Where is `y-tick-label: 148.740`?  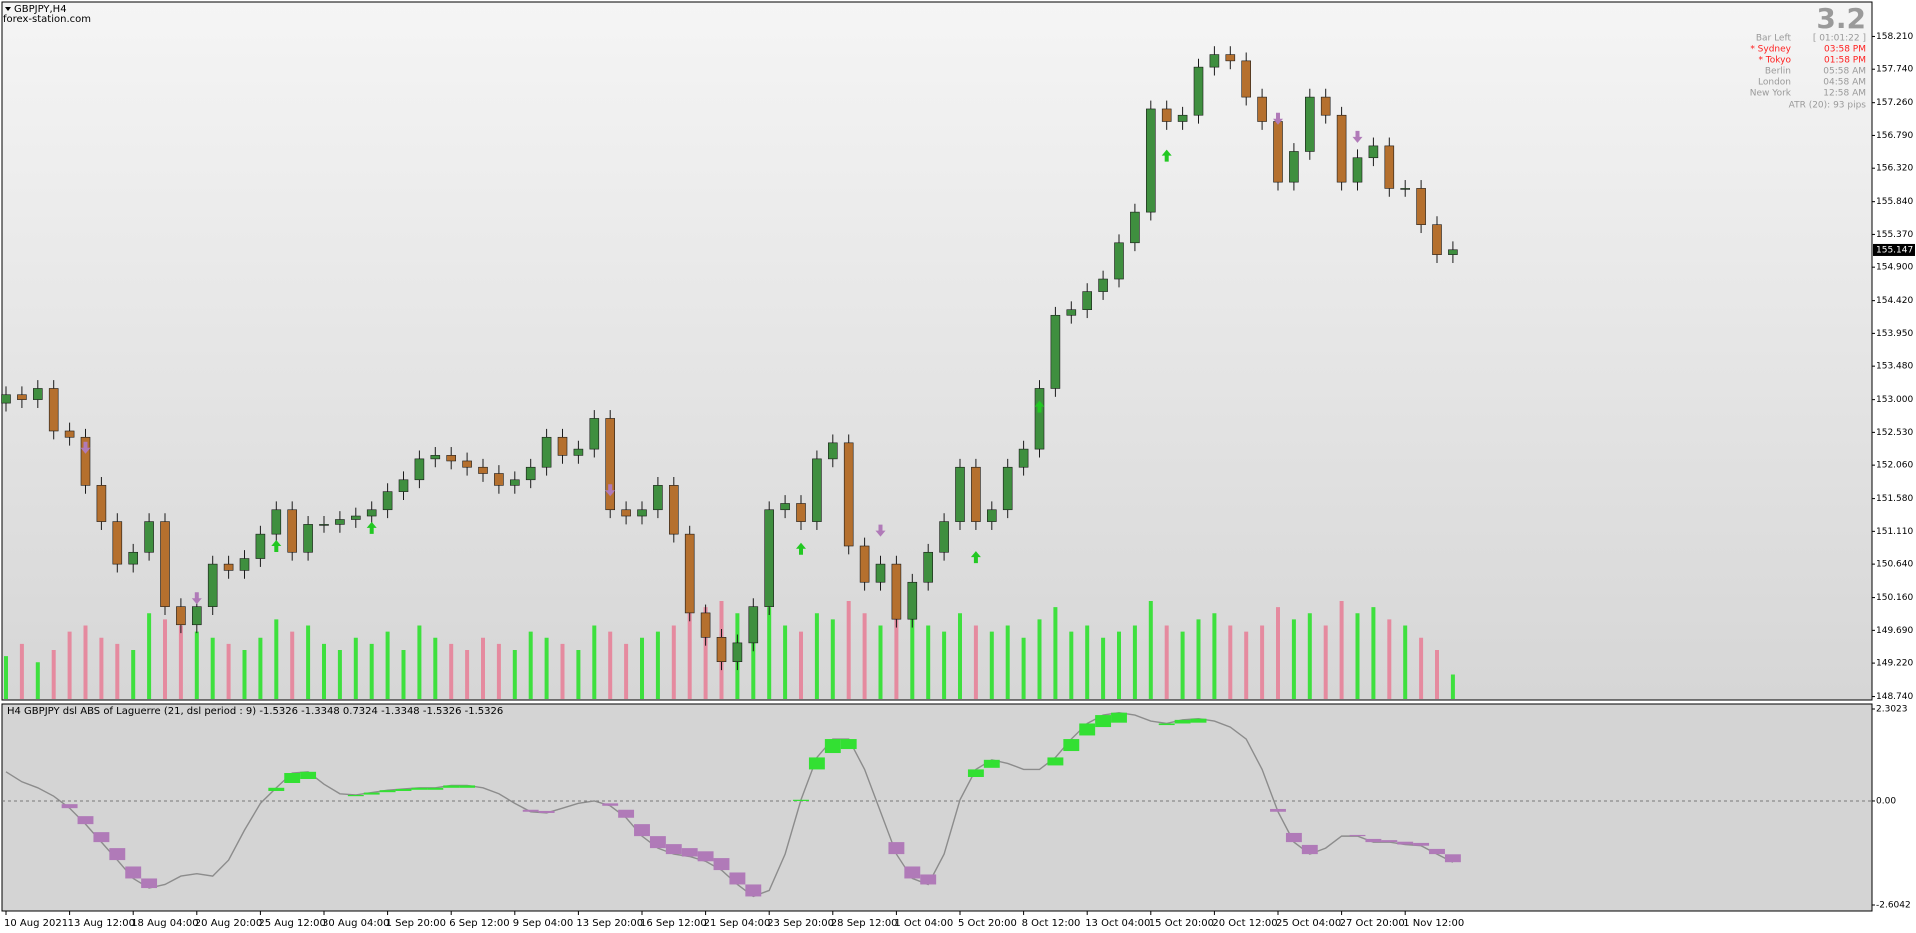 y-tick-label: 148.740 is located at coordinates (1894, 697).